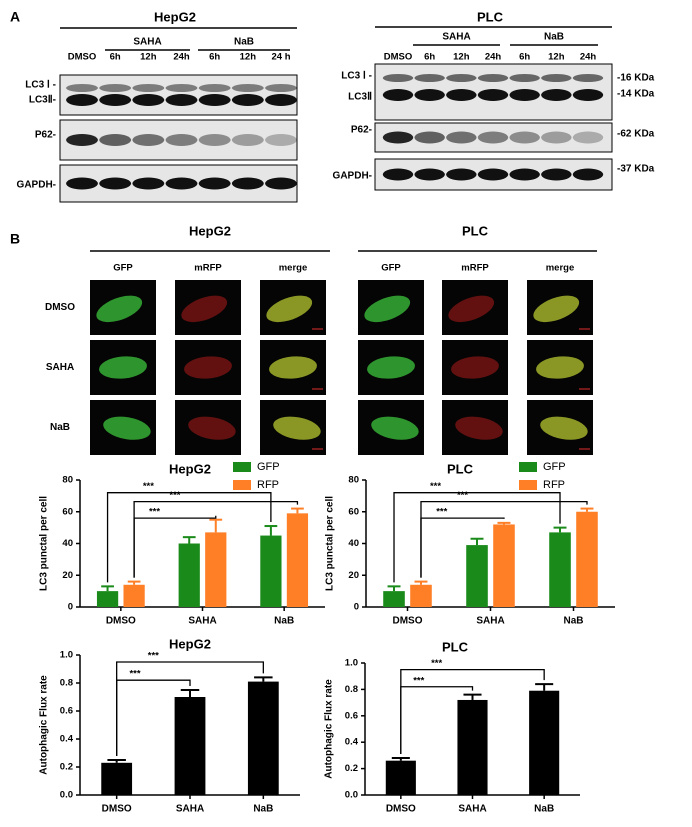 The width and height of the screenshot is (692, 827). Describe the element at coordinates (15, 239) in the screenshot. I see `panel-label: B` at that location.